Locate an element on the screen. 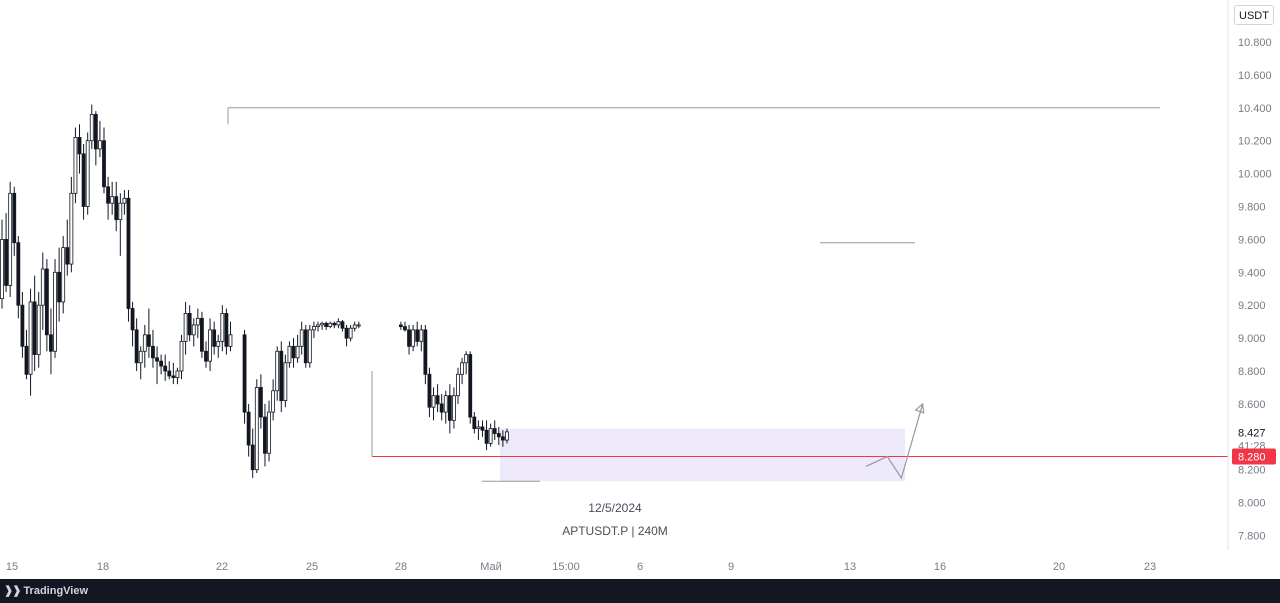 This screenshot has width=1280, height=603. currency-button: USDT is located at coordinates (1254, 15).